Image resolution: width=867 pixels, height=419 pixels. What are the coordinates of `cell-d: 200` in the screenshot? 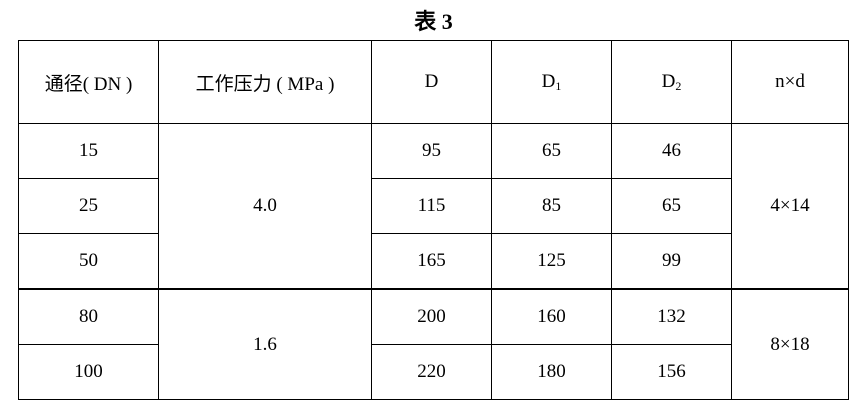 It's located at (431, 316).